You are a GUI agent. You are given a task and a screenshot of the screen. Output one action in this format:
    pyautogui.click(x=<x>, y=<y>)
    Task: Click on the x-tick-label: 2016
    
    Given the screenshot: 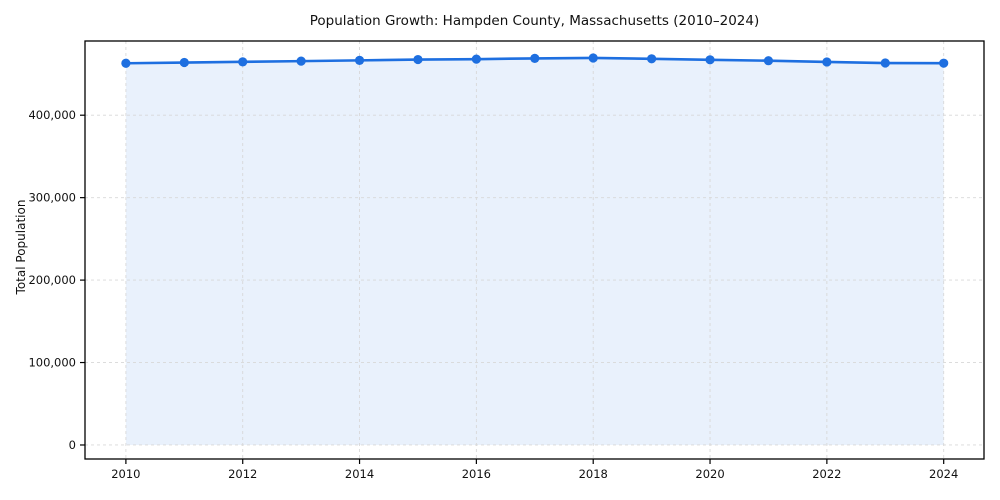 What is the action you would take?
    pyautogui.click(x=476, y=474)
    